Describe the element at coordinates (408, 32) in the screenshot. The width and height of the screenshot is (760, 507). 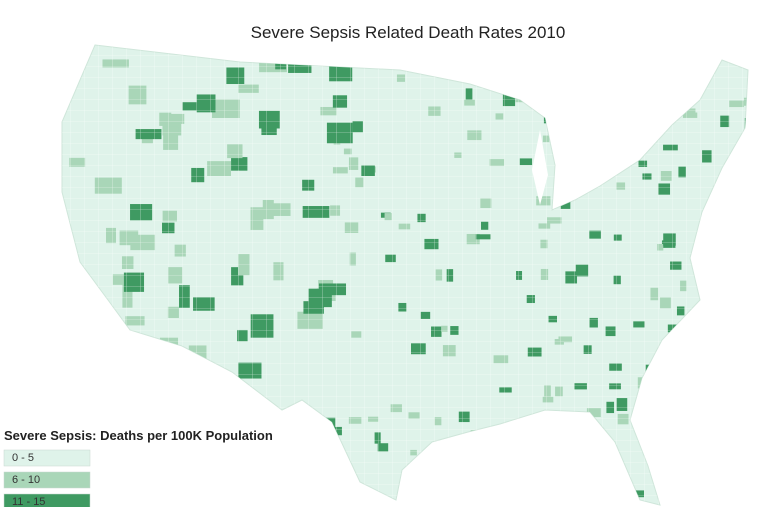
I see `map-title: Severe Sepsis Related Death Rates 2010` at that location.